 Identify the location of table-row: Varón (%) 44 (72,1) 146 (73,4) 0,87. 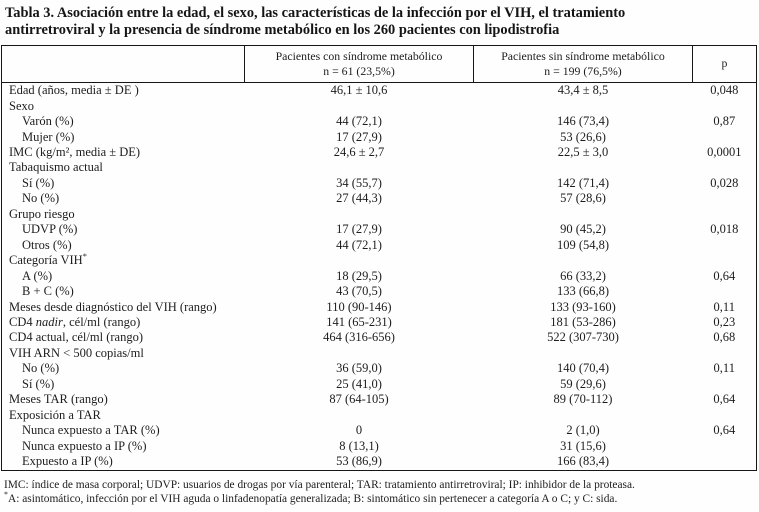
(379, 121).